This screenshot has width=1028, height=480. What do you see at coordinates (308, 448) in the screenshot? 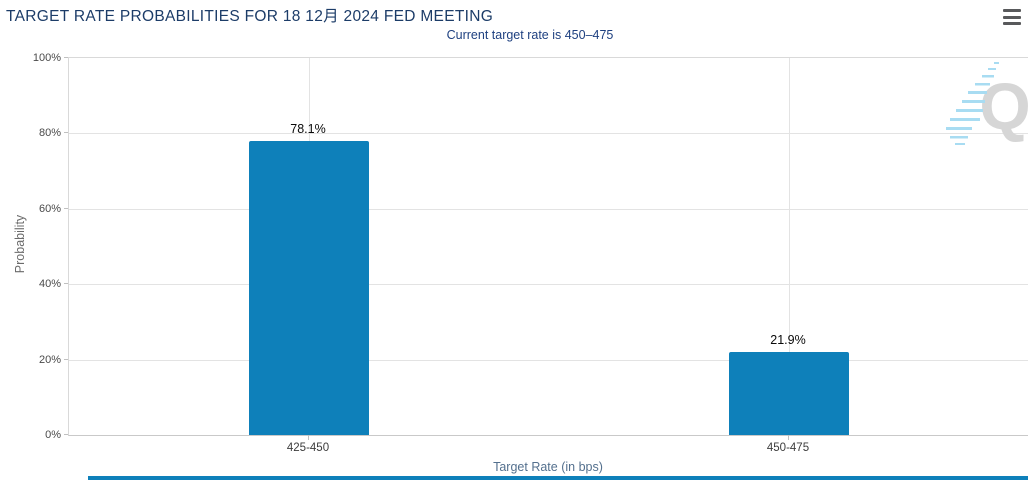
I see `x-tick-label: 425-450` at bounding box center [308, 448].